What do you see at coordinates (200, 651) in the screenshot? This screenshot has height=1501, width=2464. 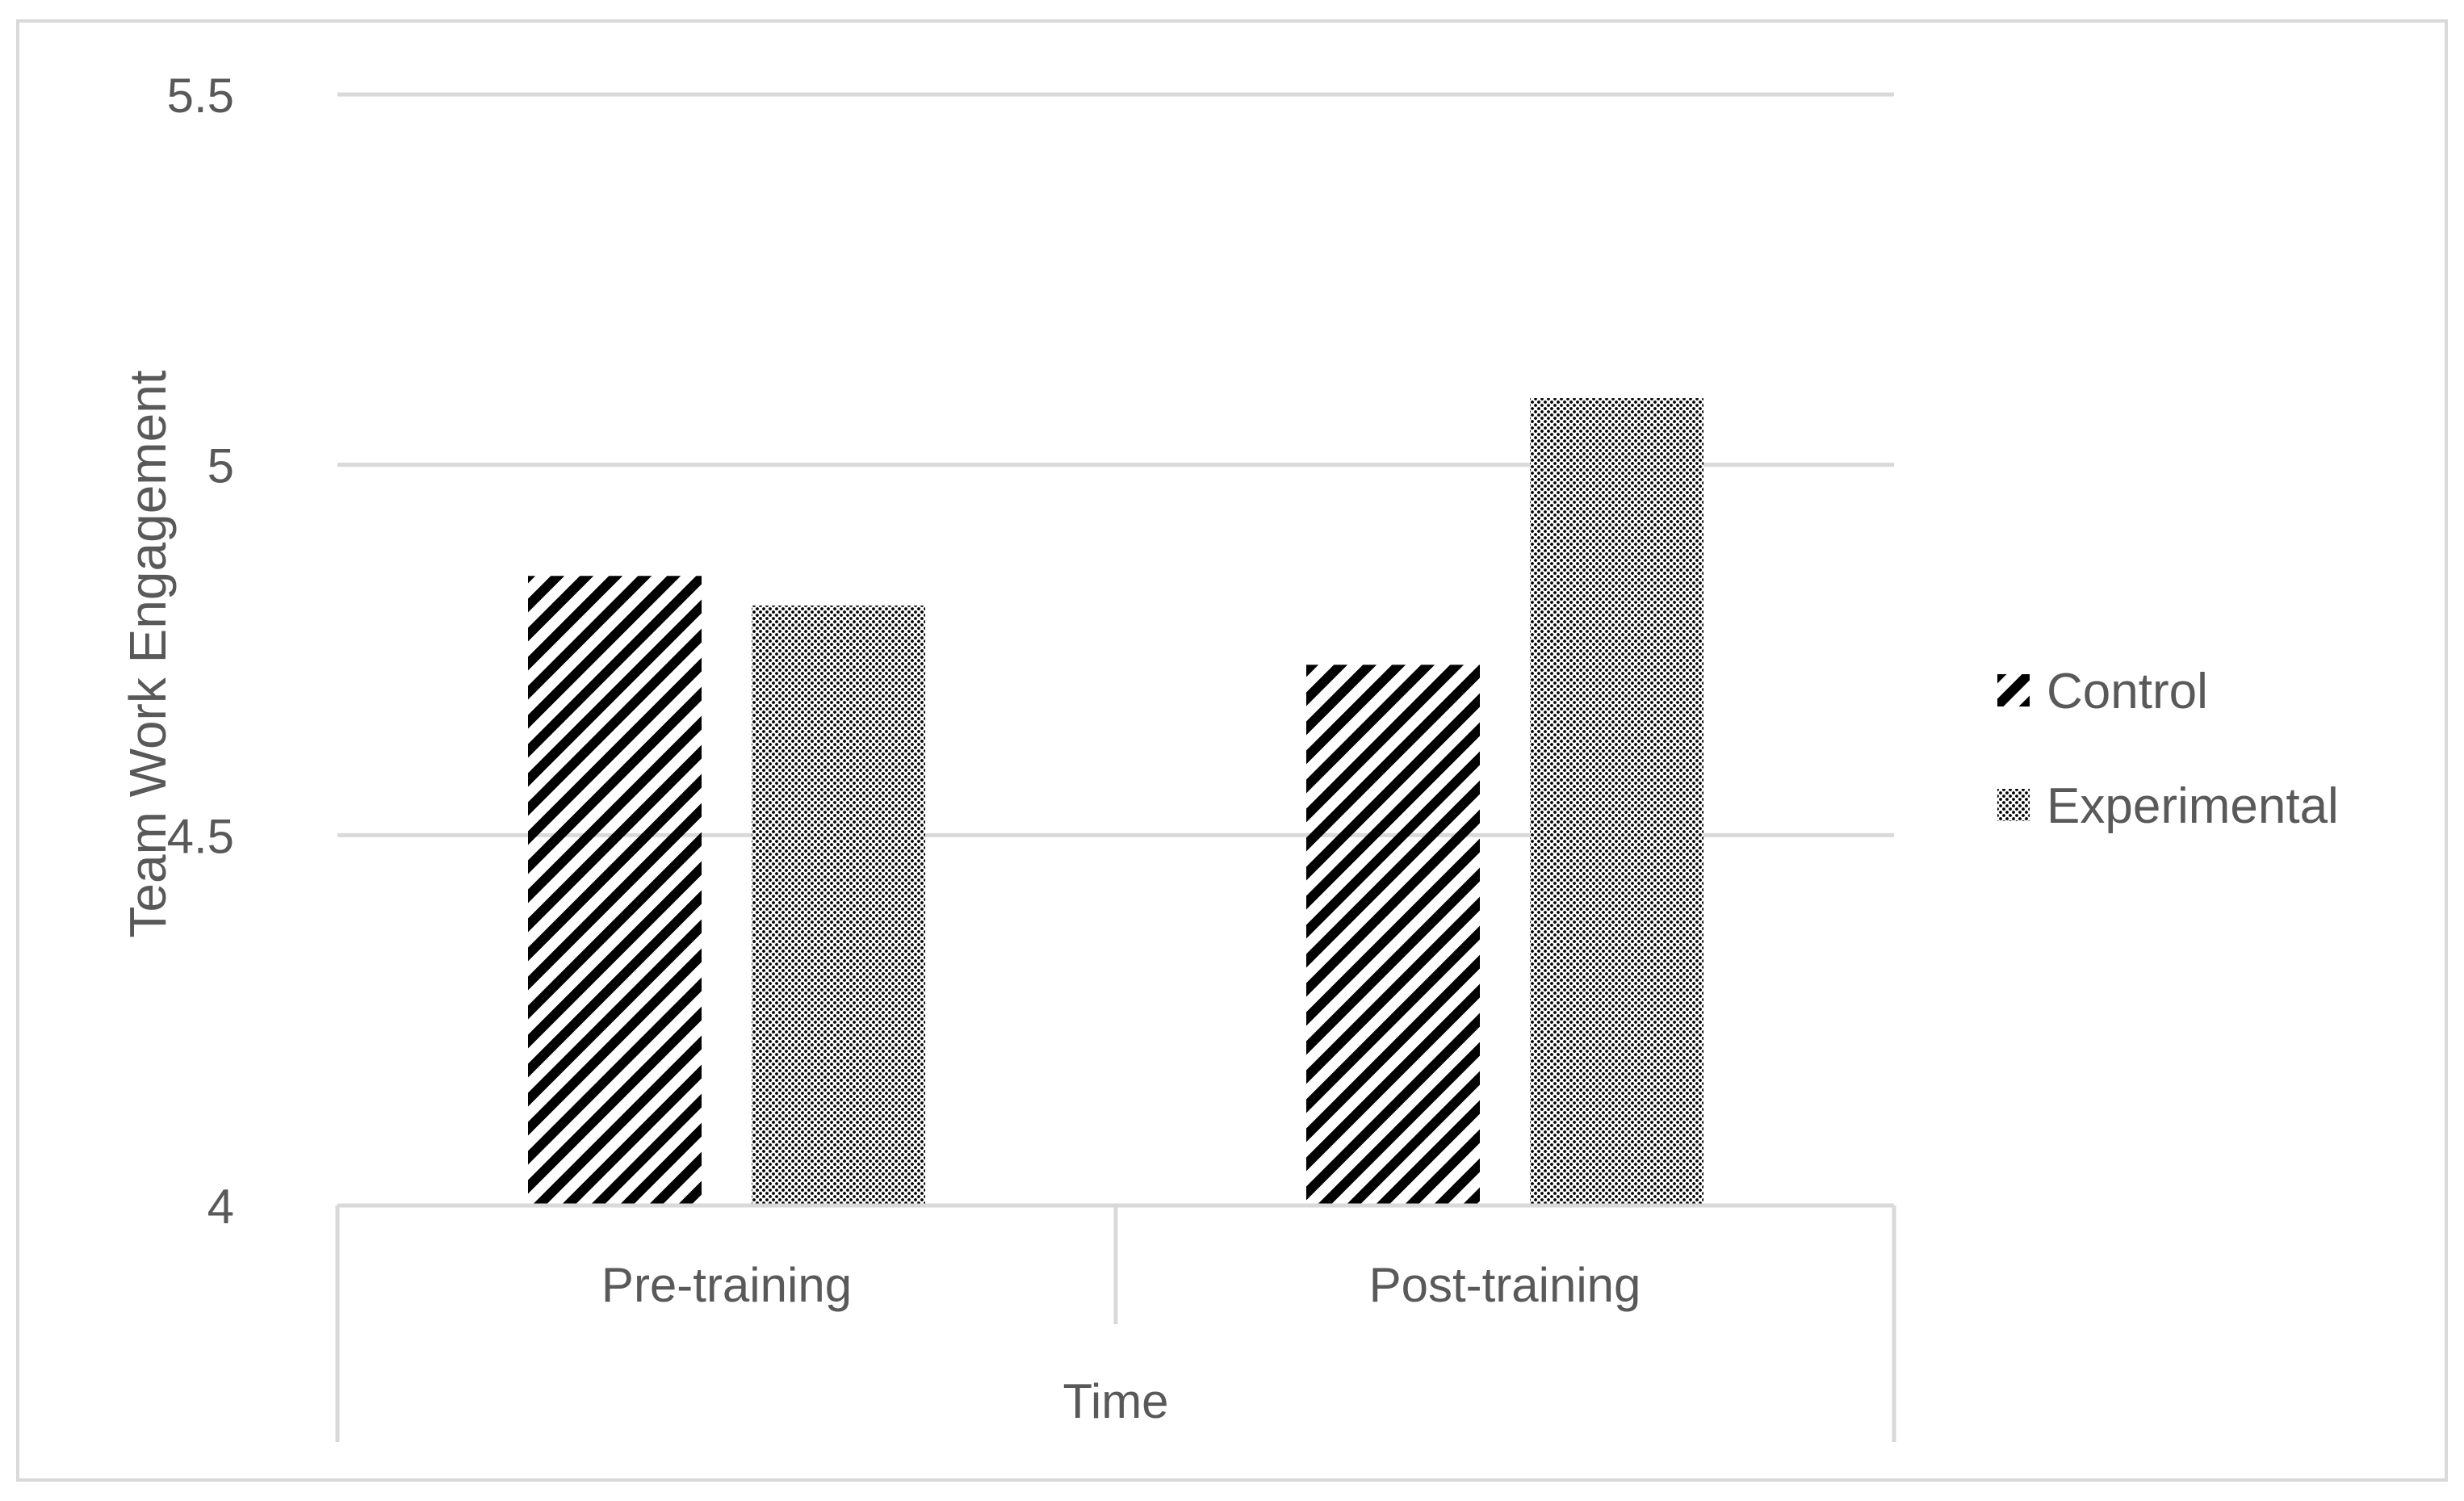 I see `y-axis-ticks: 4 4.5 5 5.5` at bounding box center [200, 651].